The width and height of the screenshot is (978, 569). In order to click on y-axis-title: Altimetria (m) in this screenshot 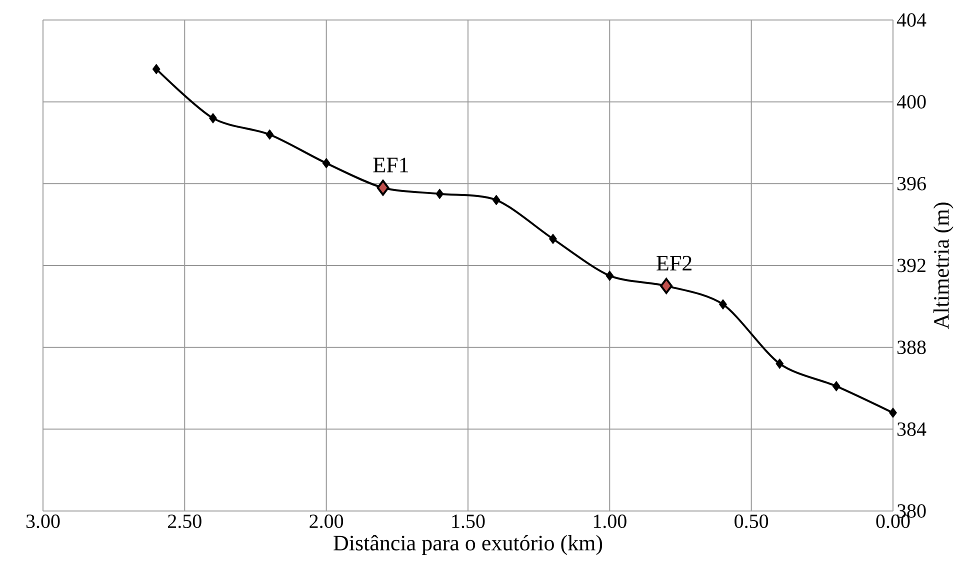, I will do `click(943, 266)`.